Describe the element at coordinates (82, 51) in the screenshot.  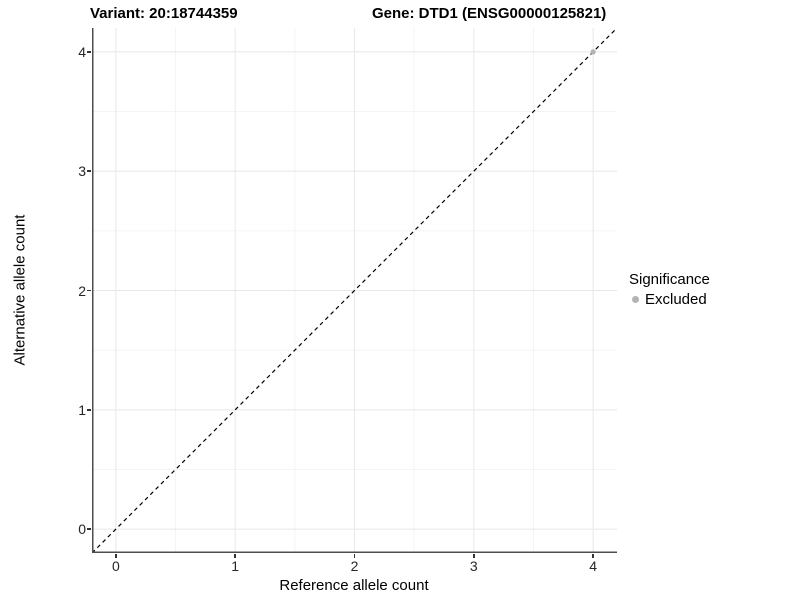
I see `y-tick-label: 4` at that location.